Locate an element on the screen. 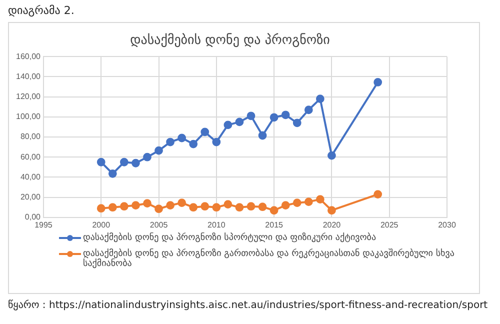  y-tick-label: 60,00 is located at coordinates (31, 157).